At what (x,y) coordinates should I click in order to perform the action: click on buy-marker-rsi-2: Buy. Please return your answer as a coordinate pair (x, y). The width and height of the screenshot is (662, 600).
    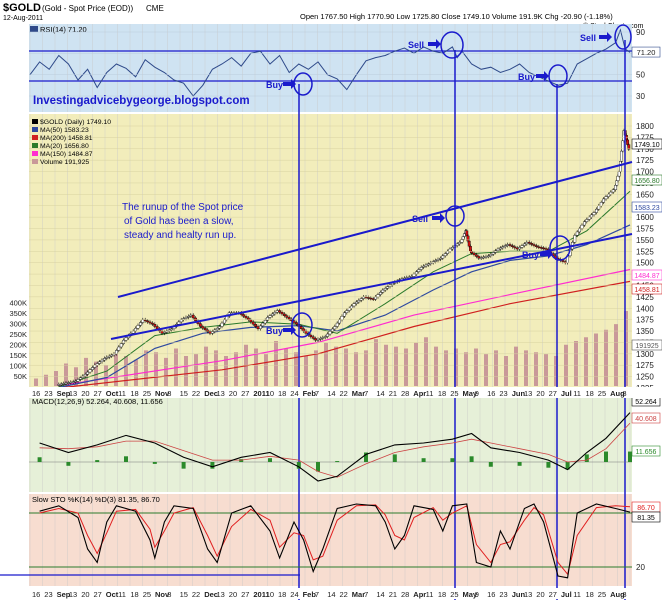
    Looking at the image, I should click on (543, 76).